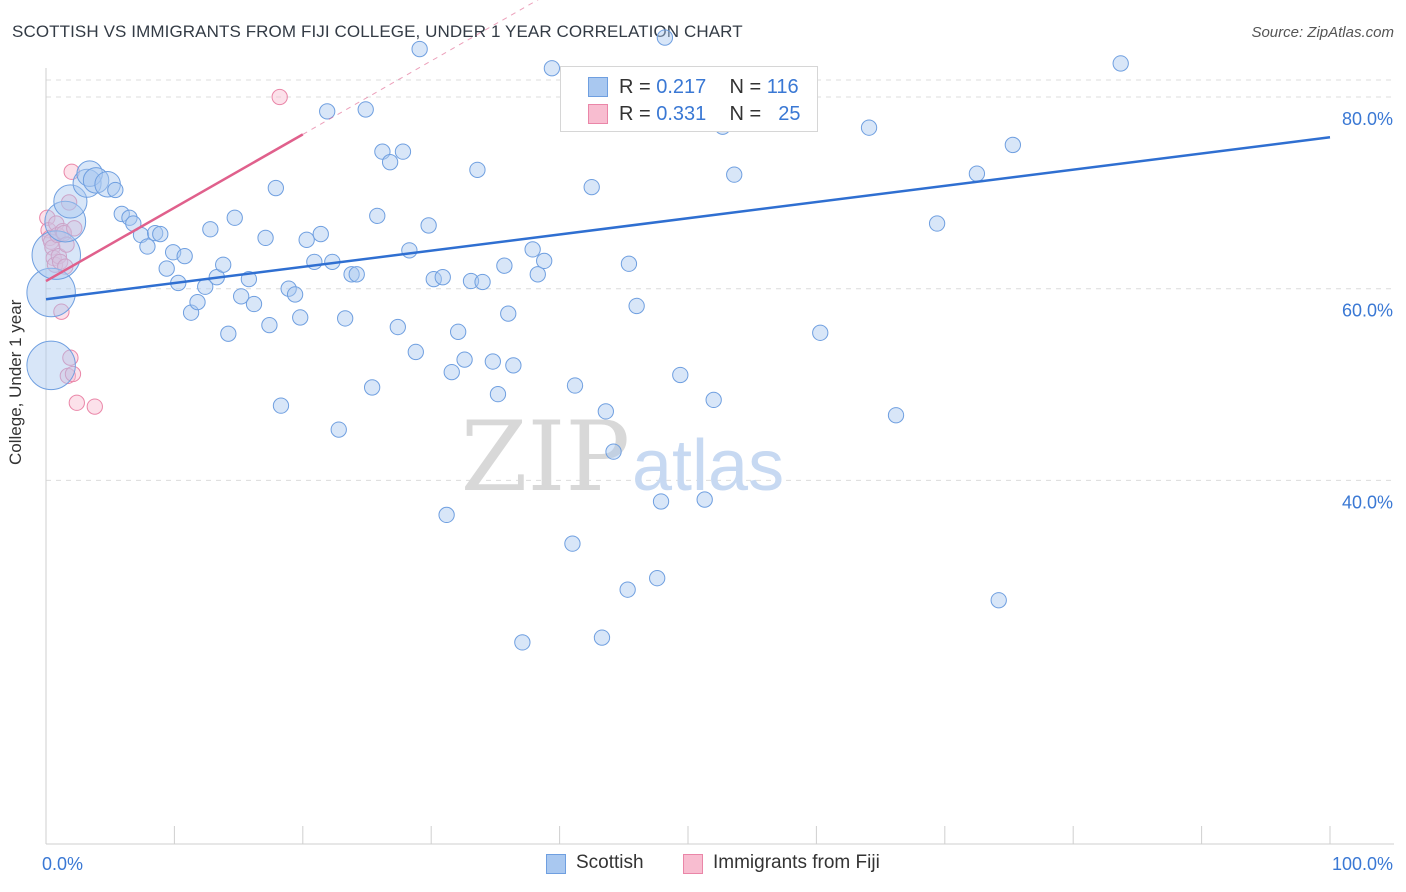 The height and width of the screenshot is (892, 1406). Describe the element at coordinates (681, 87) in the screenshot. I see `r-value: 0.217` at that location.